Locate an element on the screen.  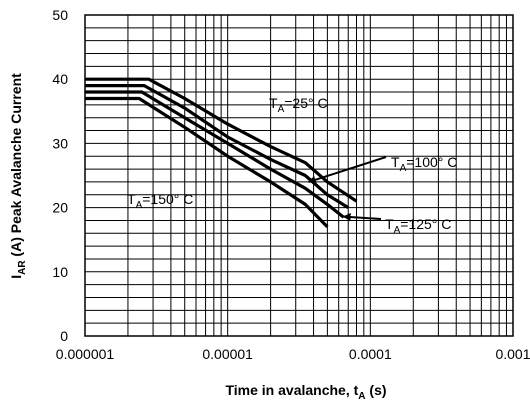
annotation-arrows is located at coordinates (347, 189).